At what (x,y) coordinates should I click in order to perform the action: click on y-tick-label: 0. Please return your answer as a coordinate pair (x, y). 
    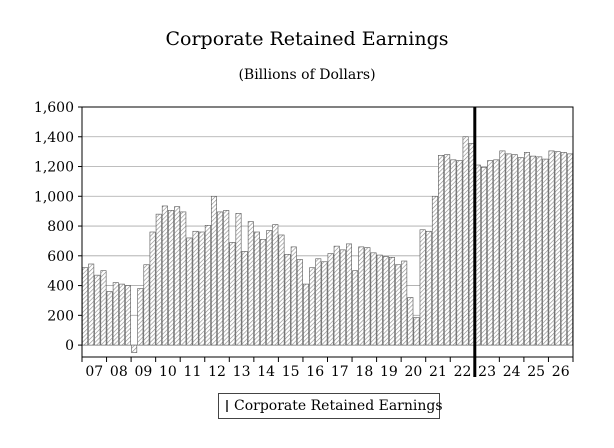
    Looking at the image, I should click on (69, 346).